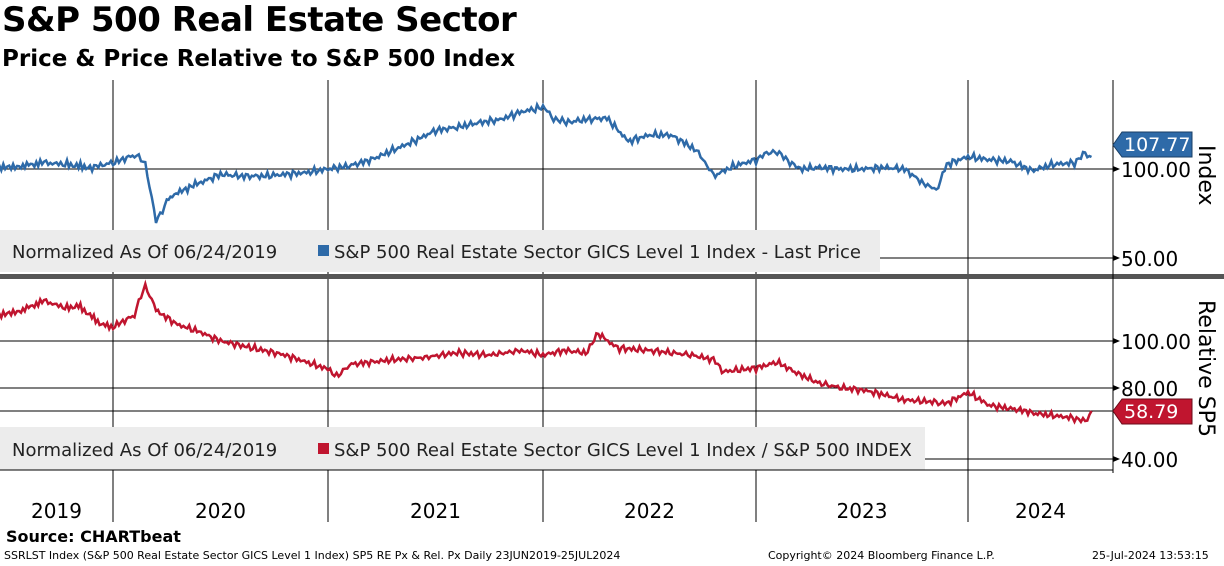 The width and height of the screenshot is (1224, 566). What do you see at coordinates (259, 20) in the screenshot?
I see `chart-title: S&P 500 Real Estate Sector` at bounding box center [259, 20].